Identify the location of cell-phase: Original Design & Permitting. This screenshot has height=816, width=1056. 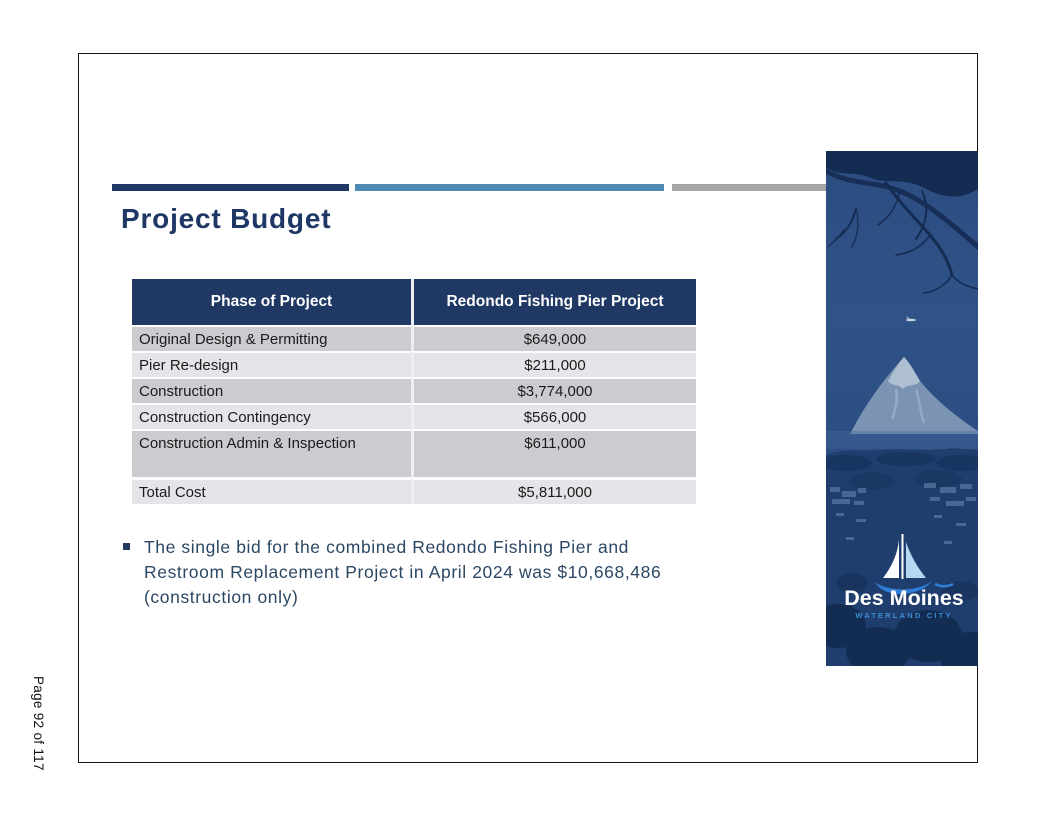
(271, 338).